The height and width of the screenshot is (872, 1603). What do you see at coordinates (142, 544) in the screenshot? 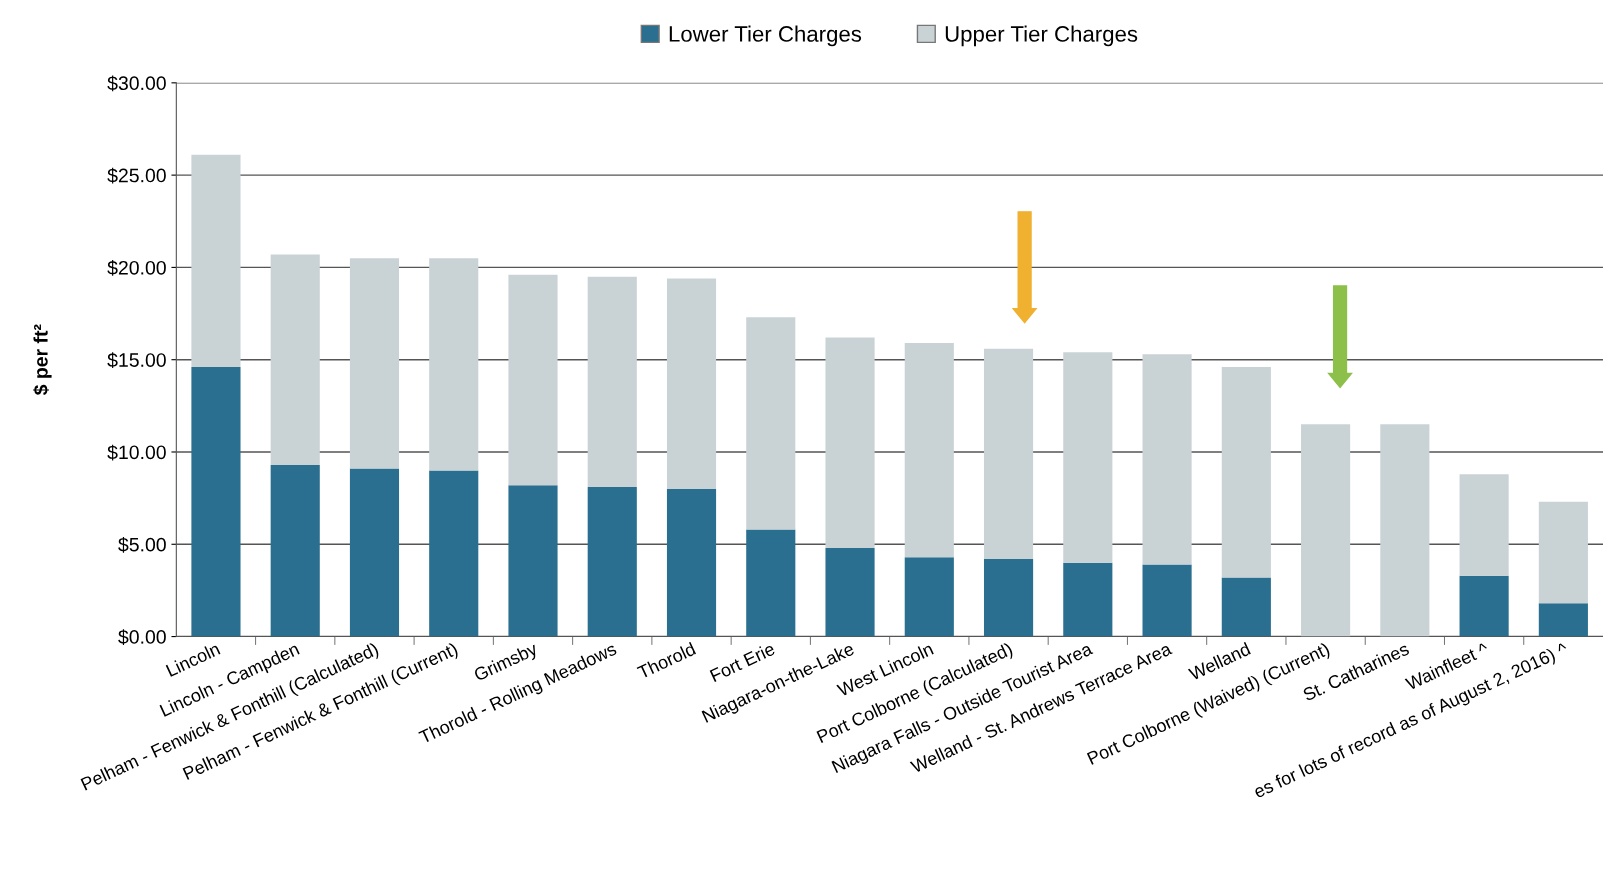
I see `y-tick-label: $5.00` at bounding box center [142, 544].